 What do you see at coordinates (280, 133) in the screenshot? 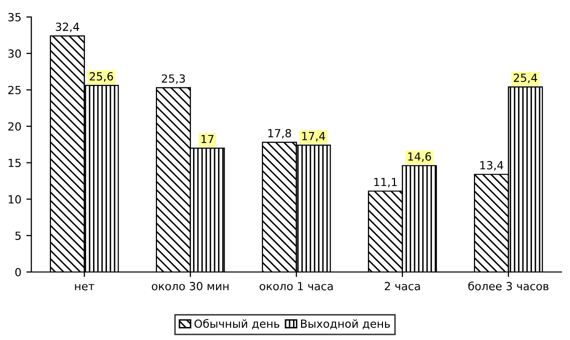
I see `data-label: 17,8` at bounding box center [280, 133].